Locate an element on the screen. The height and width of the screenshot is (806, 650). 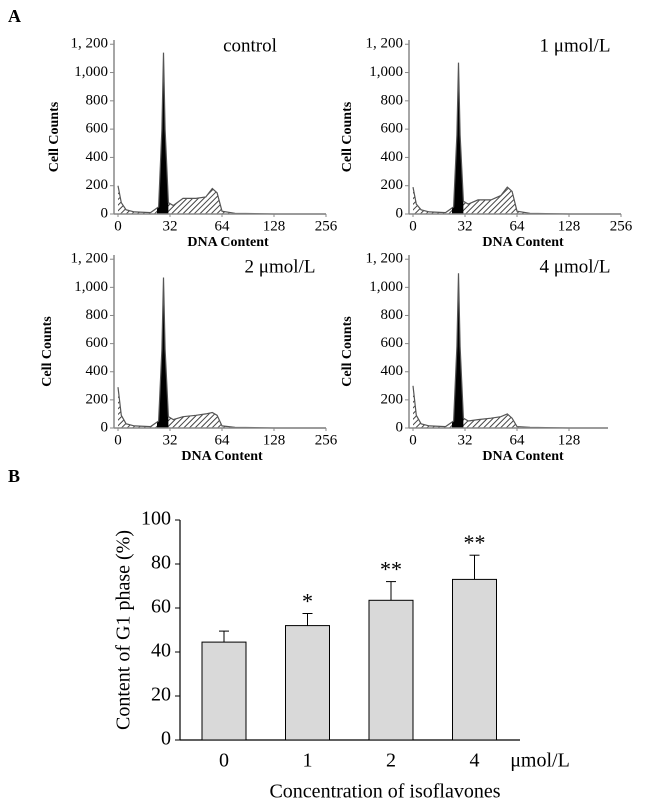
chart-title: 2 μmol/L is located at coordinates (280, 266).